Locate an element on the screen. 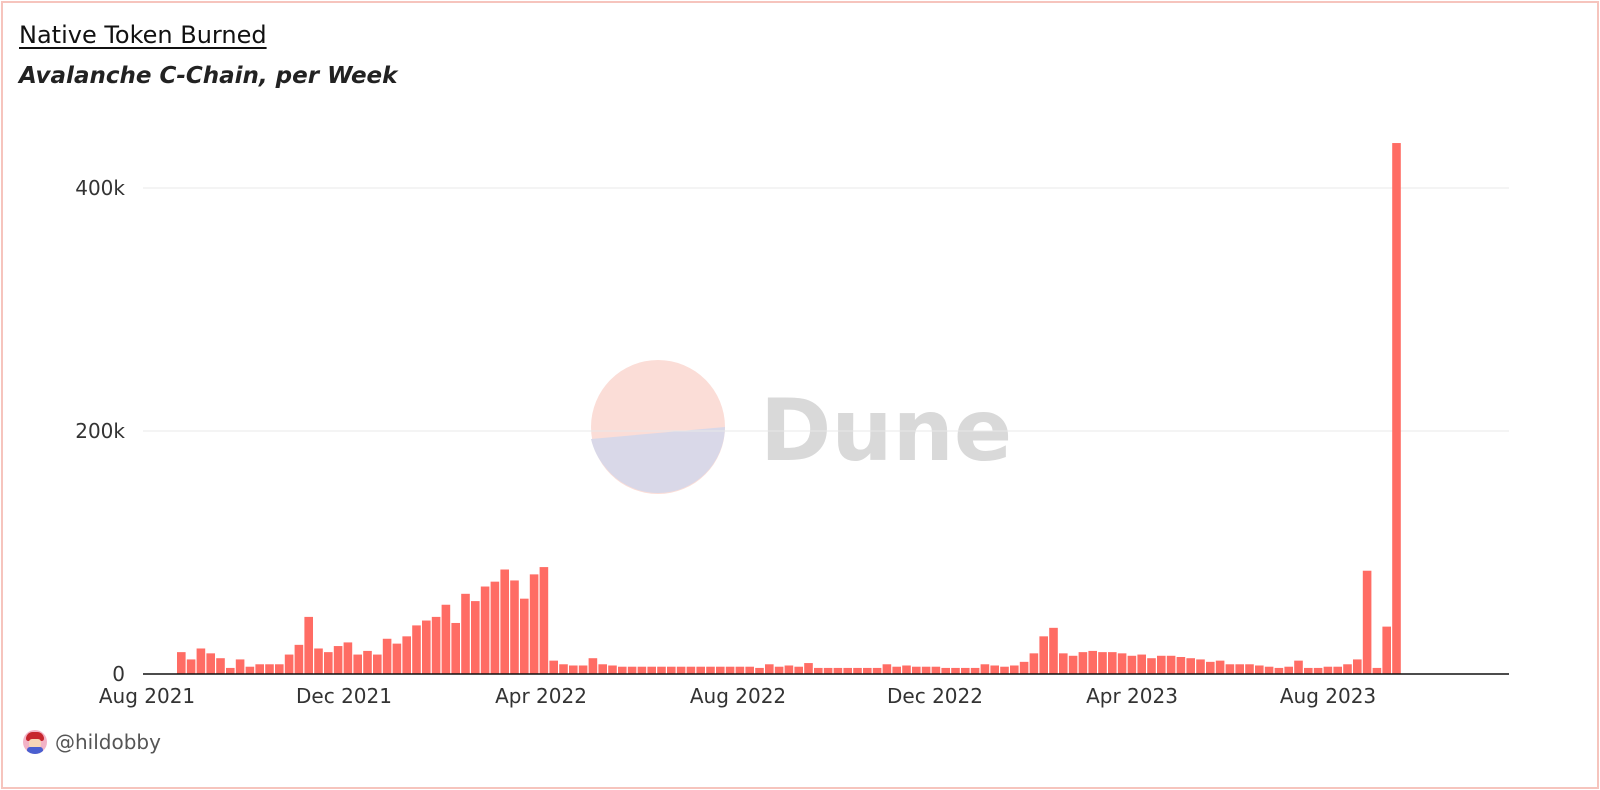  author-handle: @hildobby is located at coordinates (108, 742).